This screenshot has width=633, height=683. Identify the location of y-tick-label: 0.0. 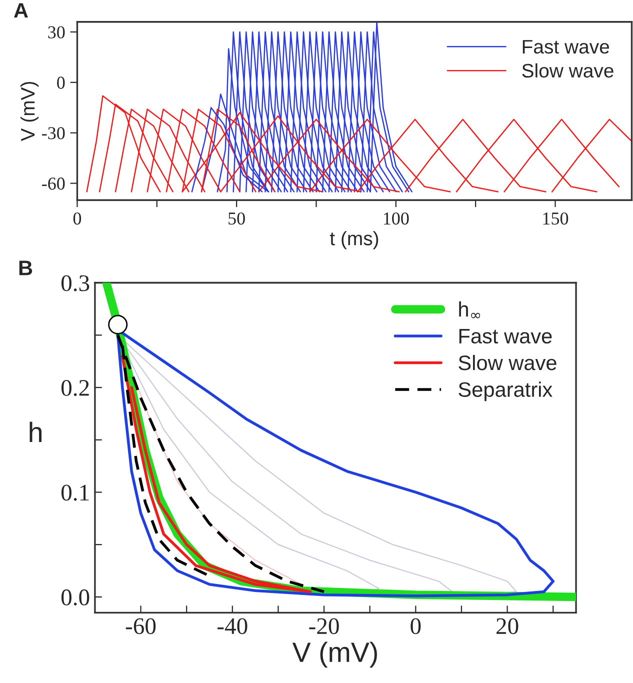
(75, 597).